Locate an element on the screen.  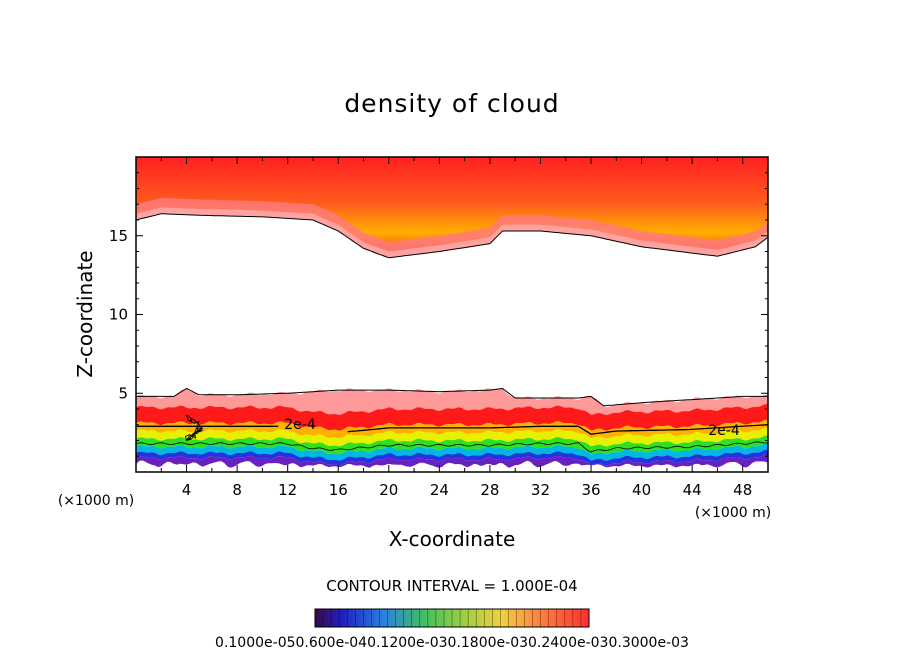
contour-1e4 is located at coordinates (452, 447).